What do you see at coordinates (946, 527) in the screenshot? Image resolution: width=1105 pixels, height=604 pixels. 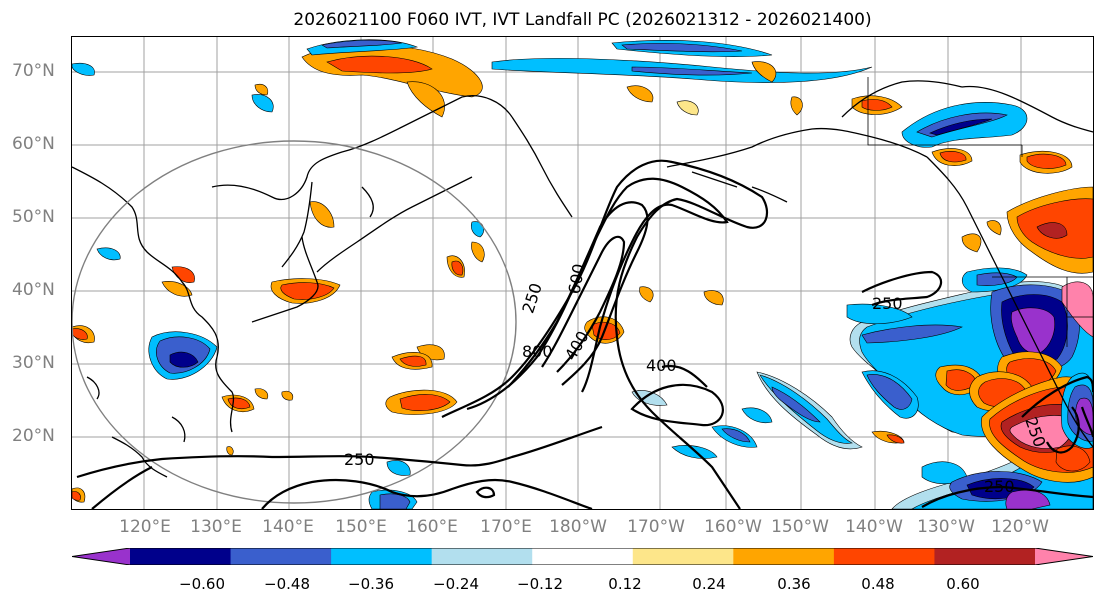 I see `lon-label-130w: 130°W` at bounding box center [946, 527].